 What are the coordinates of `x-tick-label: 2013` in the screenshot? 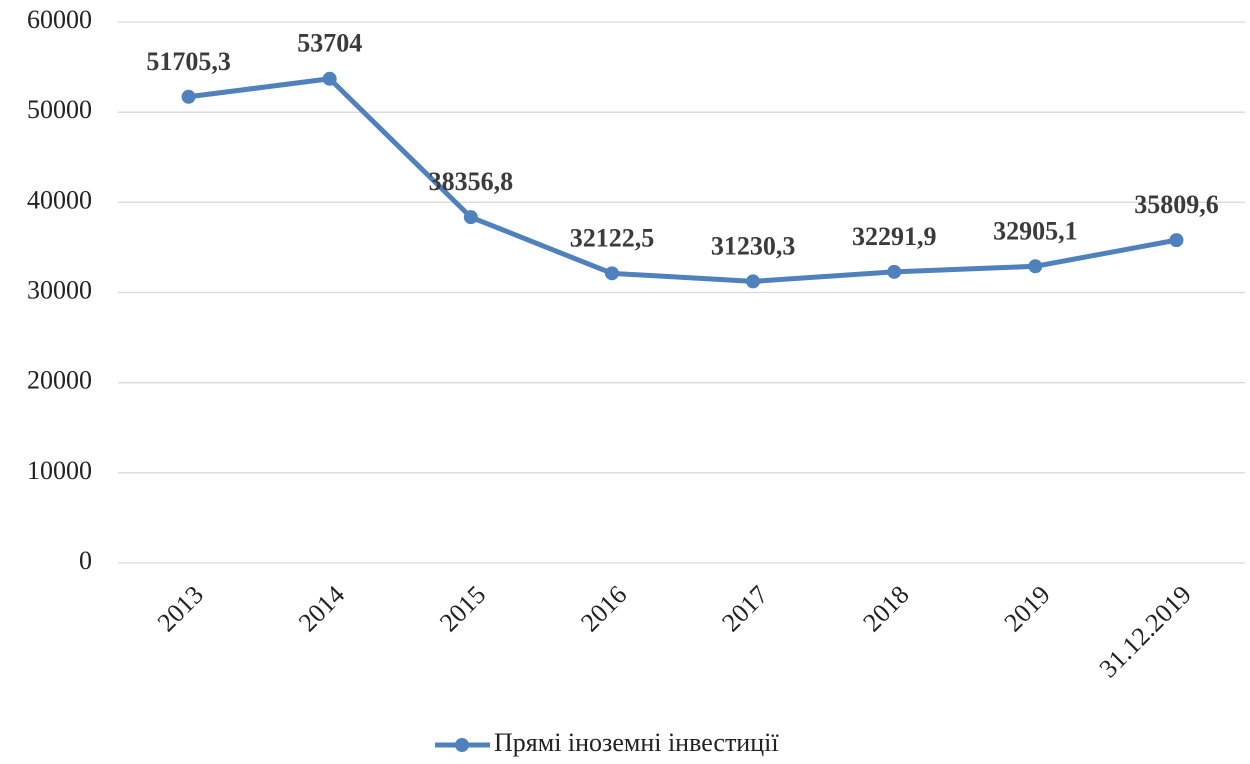 It's located at (180, 608).